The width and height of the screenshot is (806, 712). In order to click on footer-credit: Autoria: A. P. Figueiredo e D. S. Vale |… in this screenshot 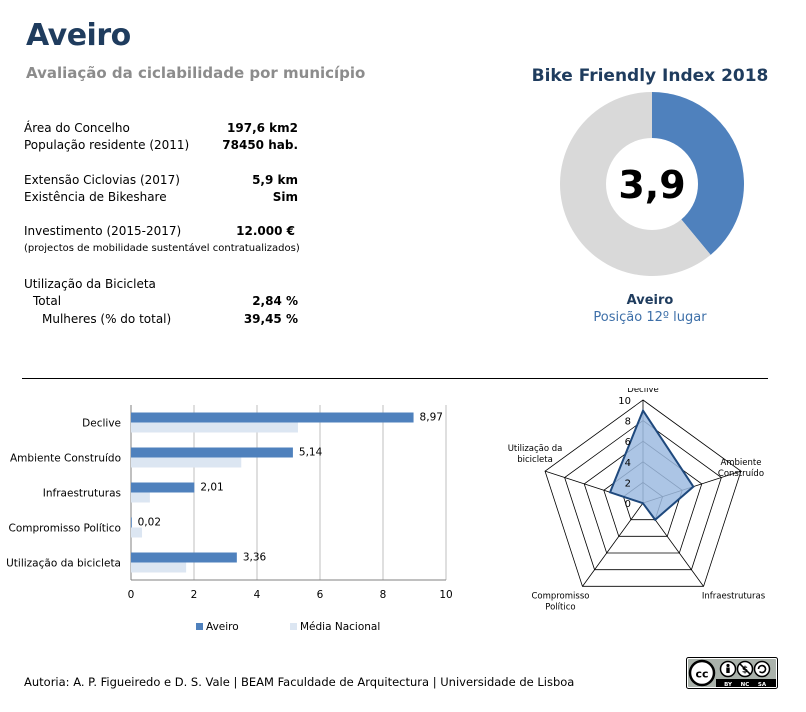, I will do `click(299, 682)`.